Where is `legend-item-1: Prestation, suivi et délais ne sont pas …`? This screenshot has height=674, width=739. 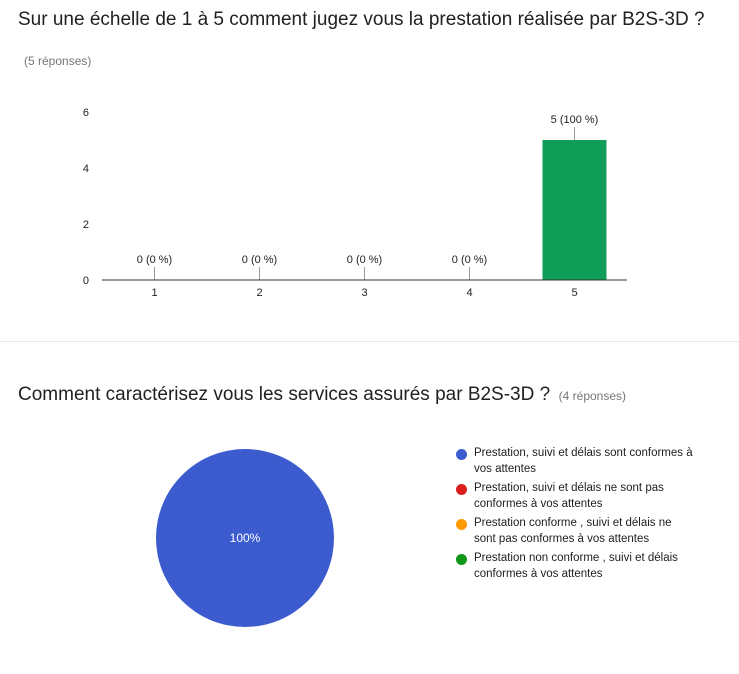 legend-item-1: Prestation, suivi et délais ne sont pas … is located at coordinates (575, 496).